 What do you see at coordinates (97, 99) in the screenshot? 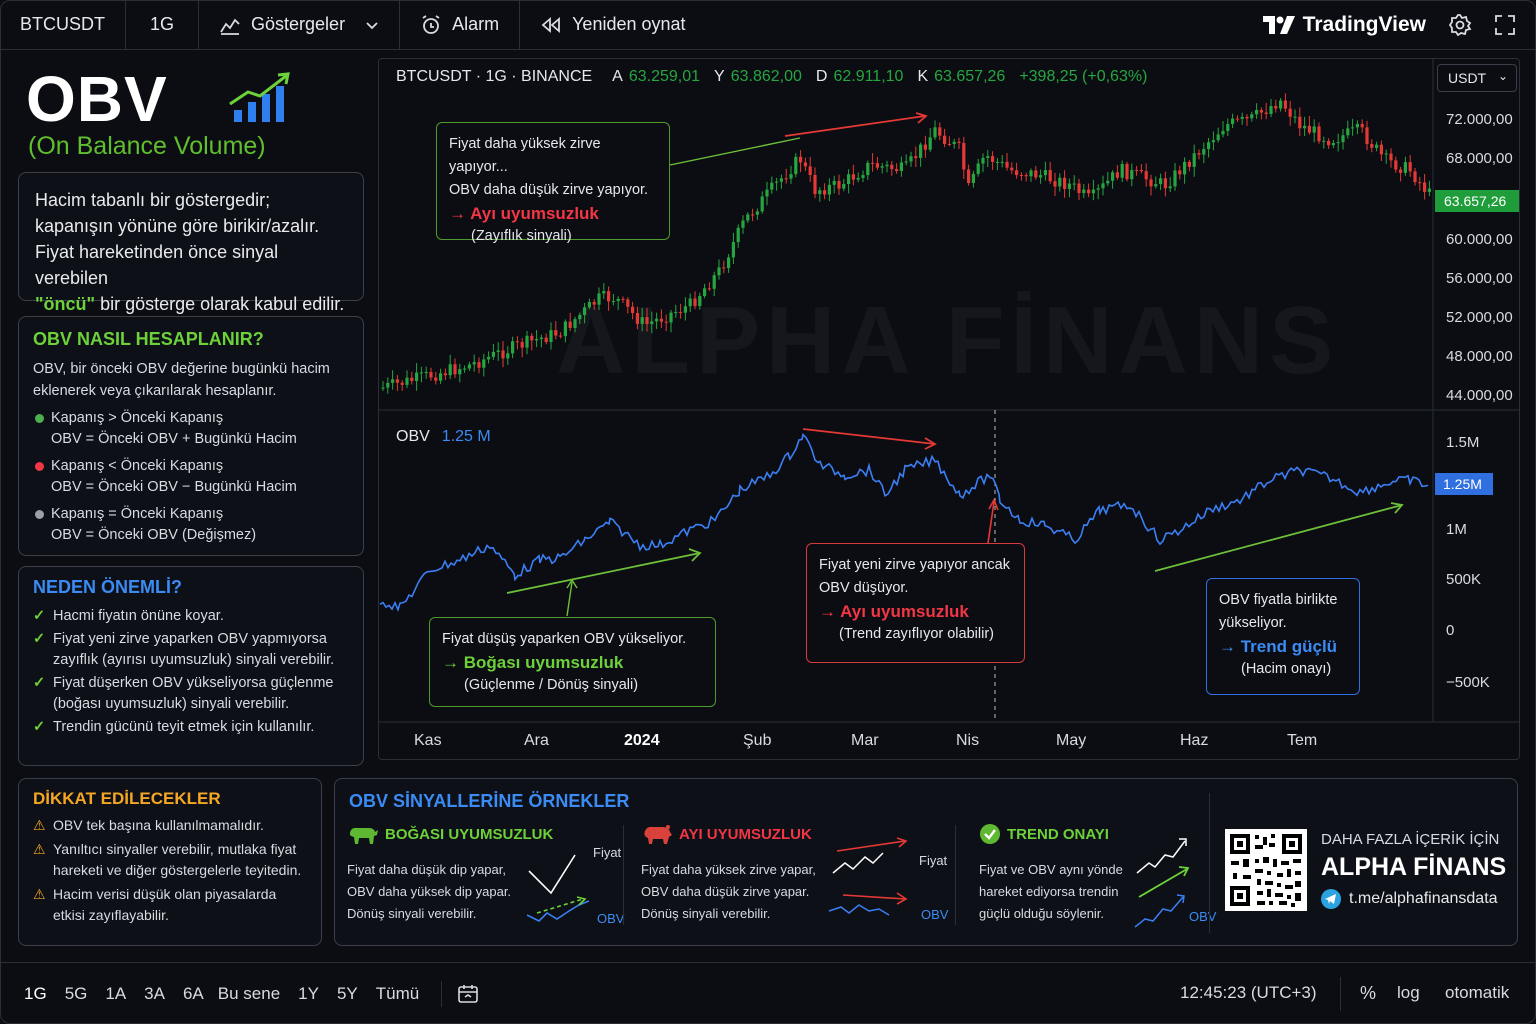
I see `obv-title: OBV` at bounding box center [97, 99].